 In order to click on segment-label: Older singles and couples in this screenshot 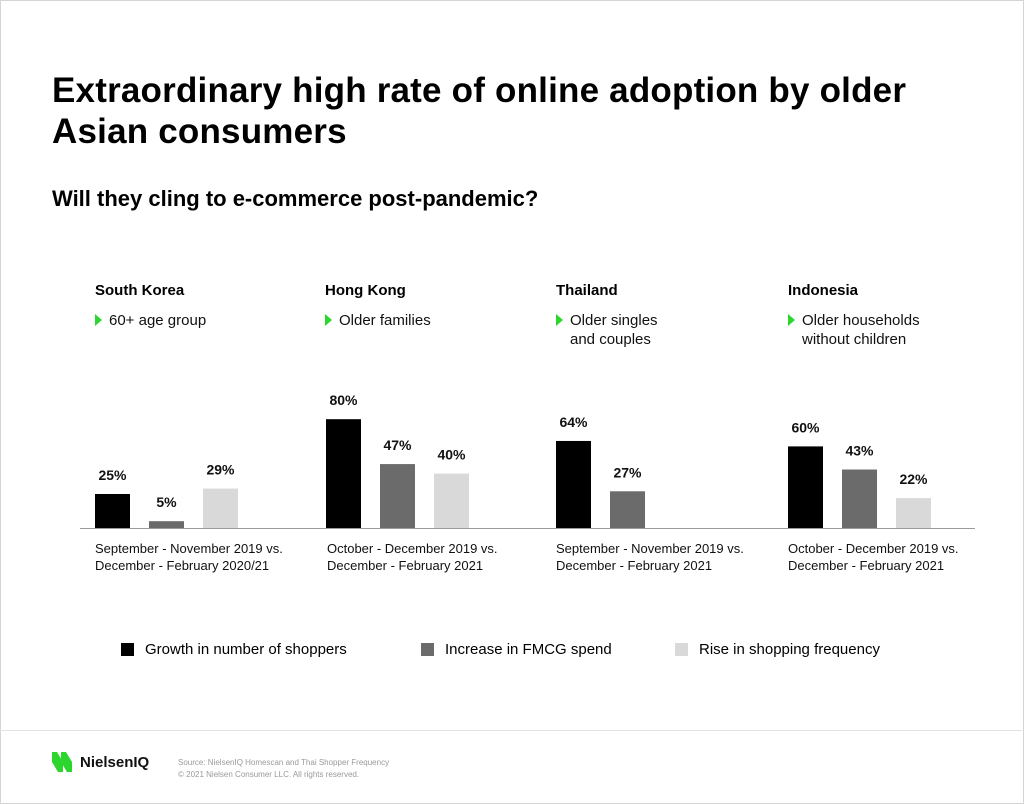, I will do `click(666, 330)`.